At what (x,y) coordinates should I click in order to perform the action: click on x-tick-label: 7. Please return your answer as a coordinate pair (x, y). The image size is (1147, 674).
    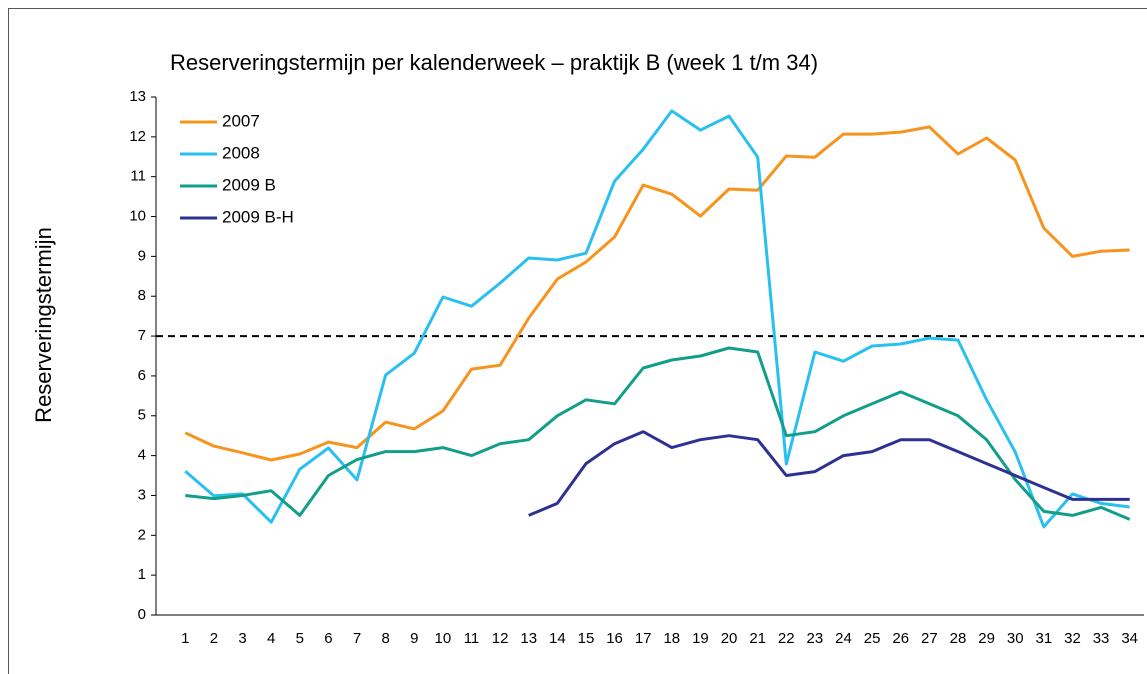
    Looking at the image, I should click on (357, 638).